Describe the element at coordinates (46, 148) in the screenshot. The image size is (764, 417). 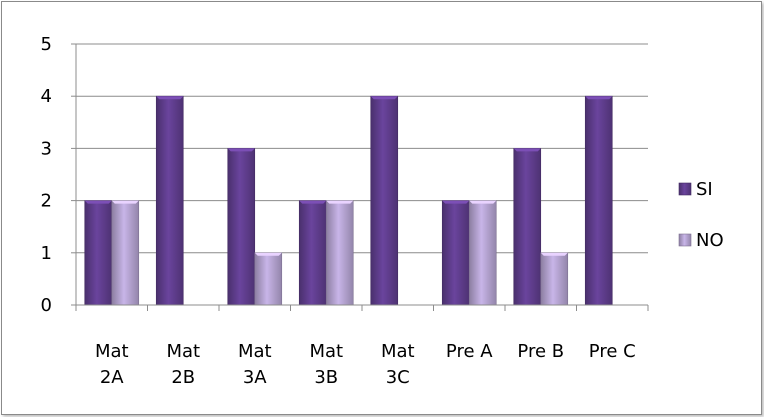
I see `y-tick-label-3: 3` at that location.